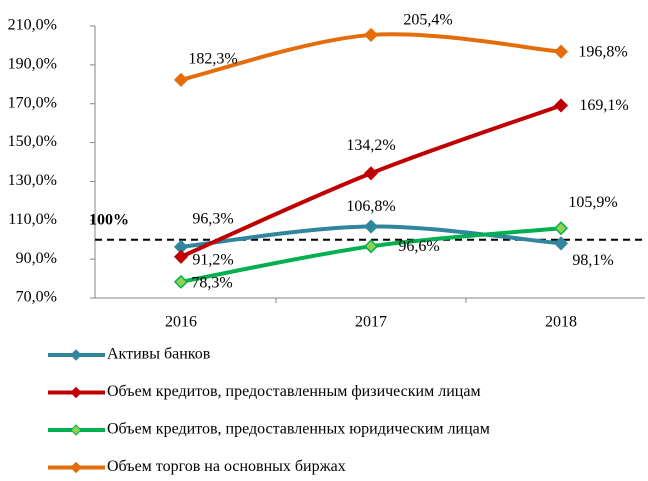 Image resolution: width=648 pixels, height=481 pixels. Describe the element at coordinates (602, 51) in the screenshot. I see `data-label: 196,8%` at that location.